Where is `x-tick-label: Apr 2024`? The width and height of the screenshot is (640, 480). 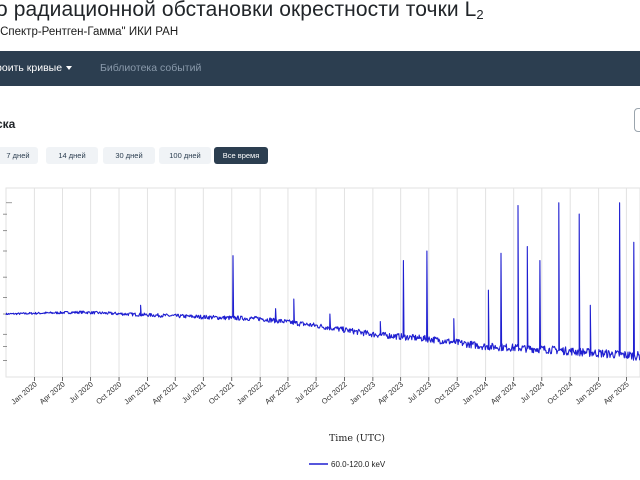 x-tick-label: Apr 2024 is located at coordinates (503, 393).